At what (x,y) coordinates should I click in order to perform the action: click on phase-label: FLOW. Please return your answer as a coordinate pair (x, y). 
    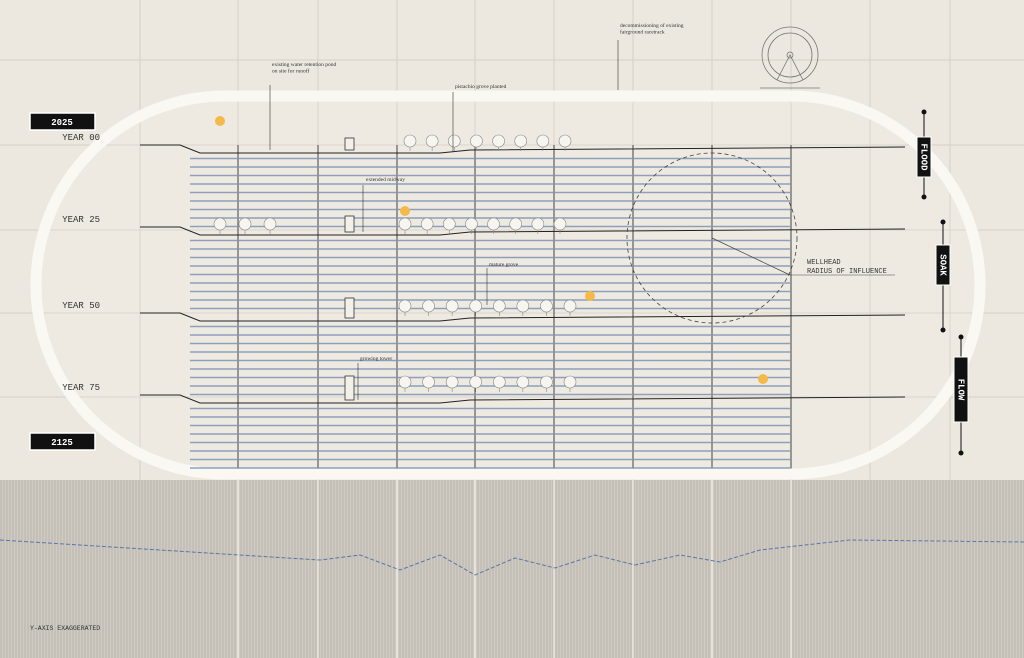
    Looking at the image, I should click on (961, 390).